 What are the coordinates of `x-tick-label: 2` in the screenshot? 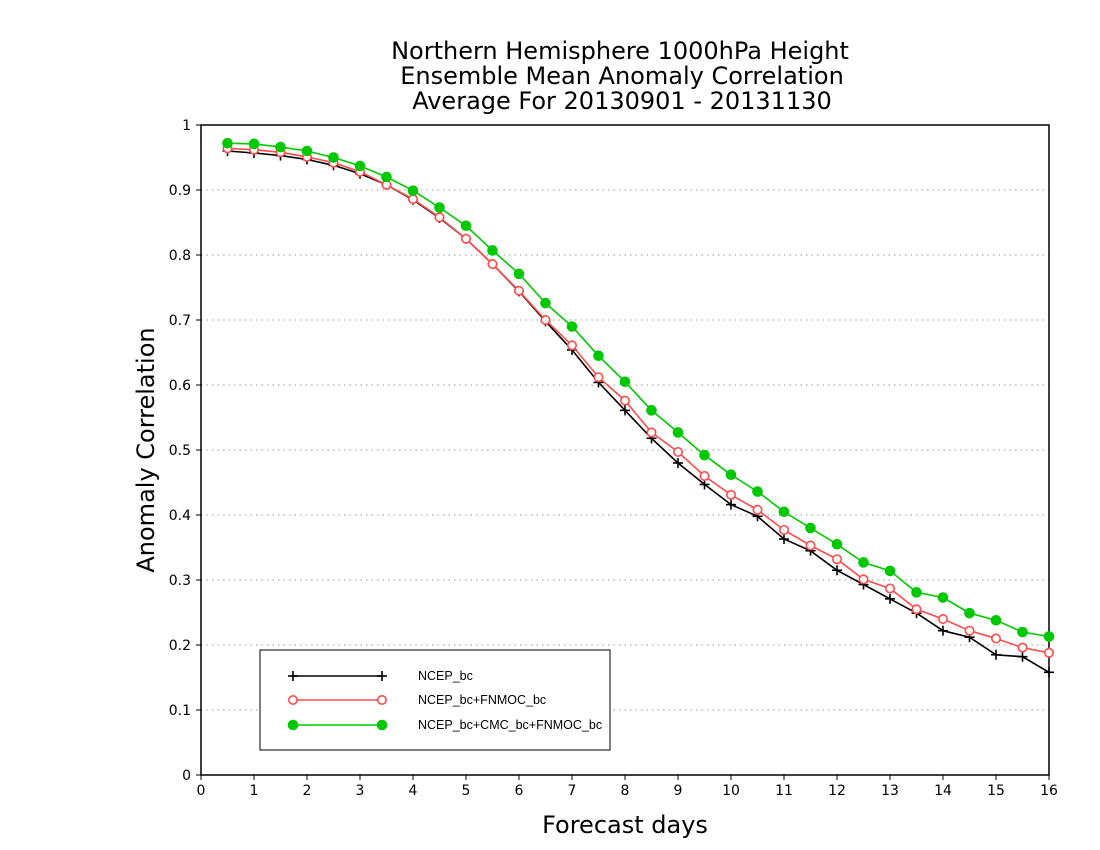 It's located at (307, 791).